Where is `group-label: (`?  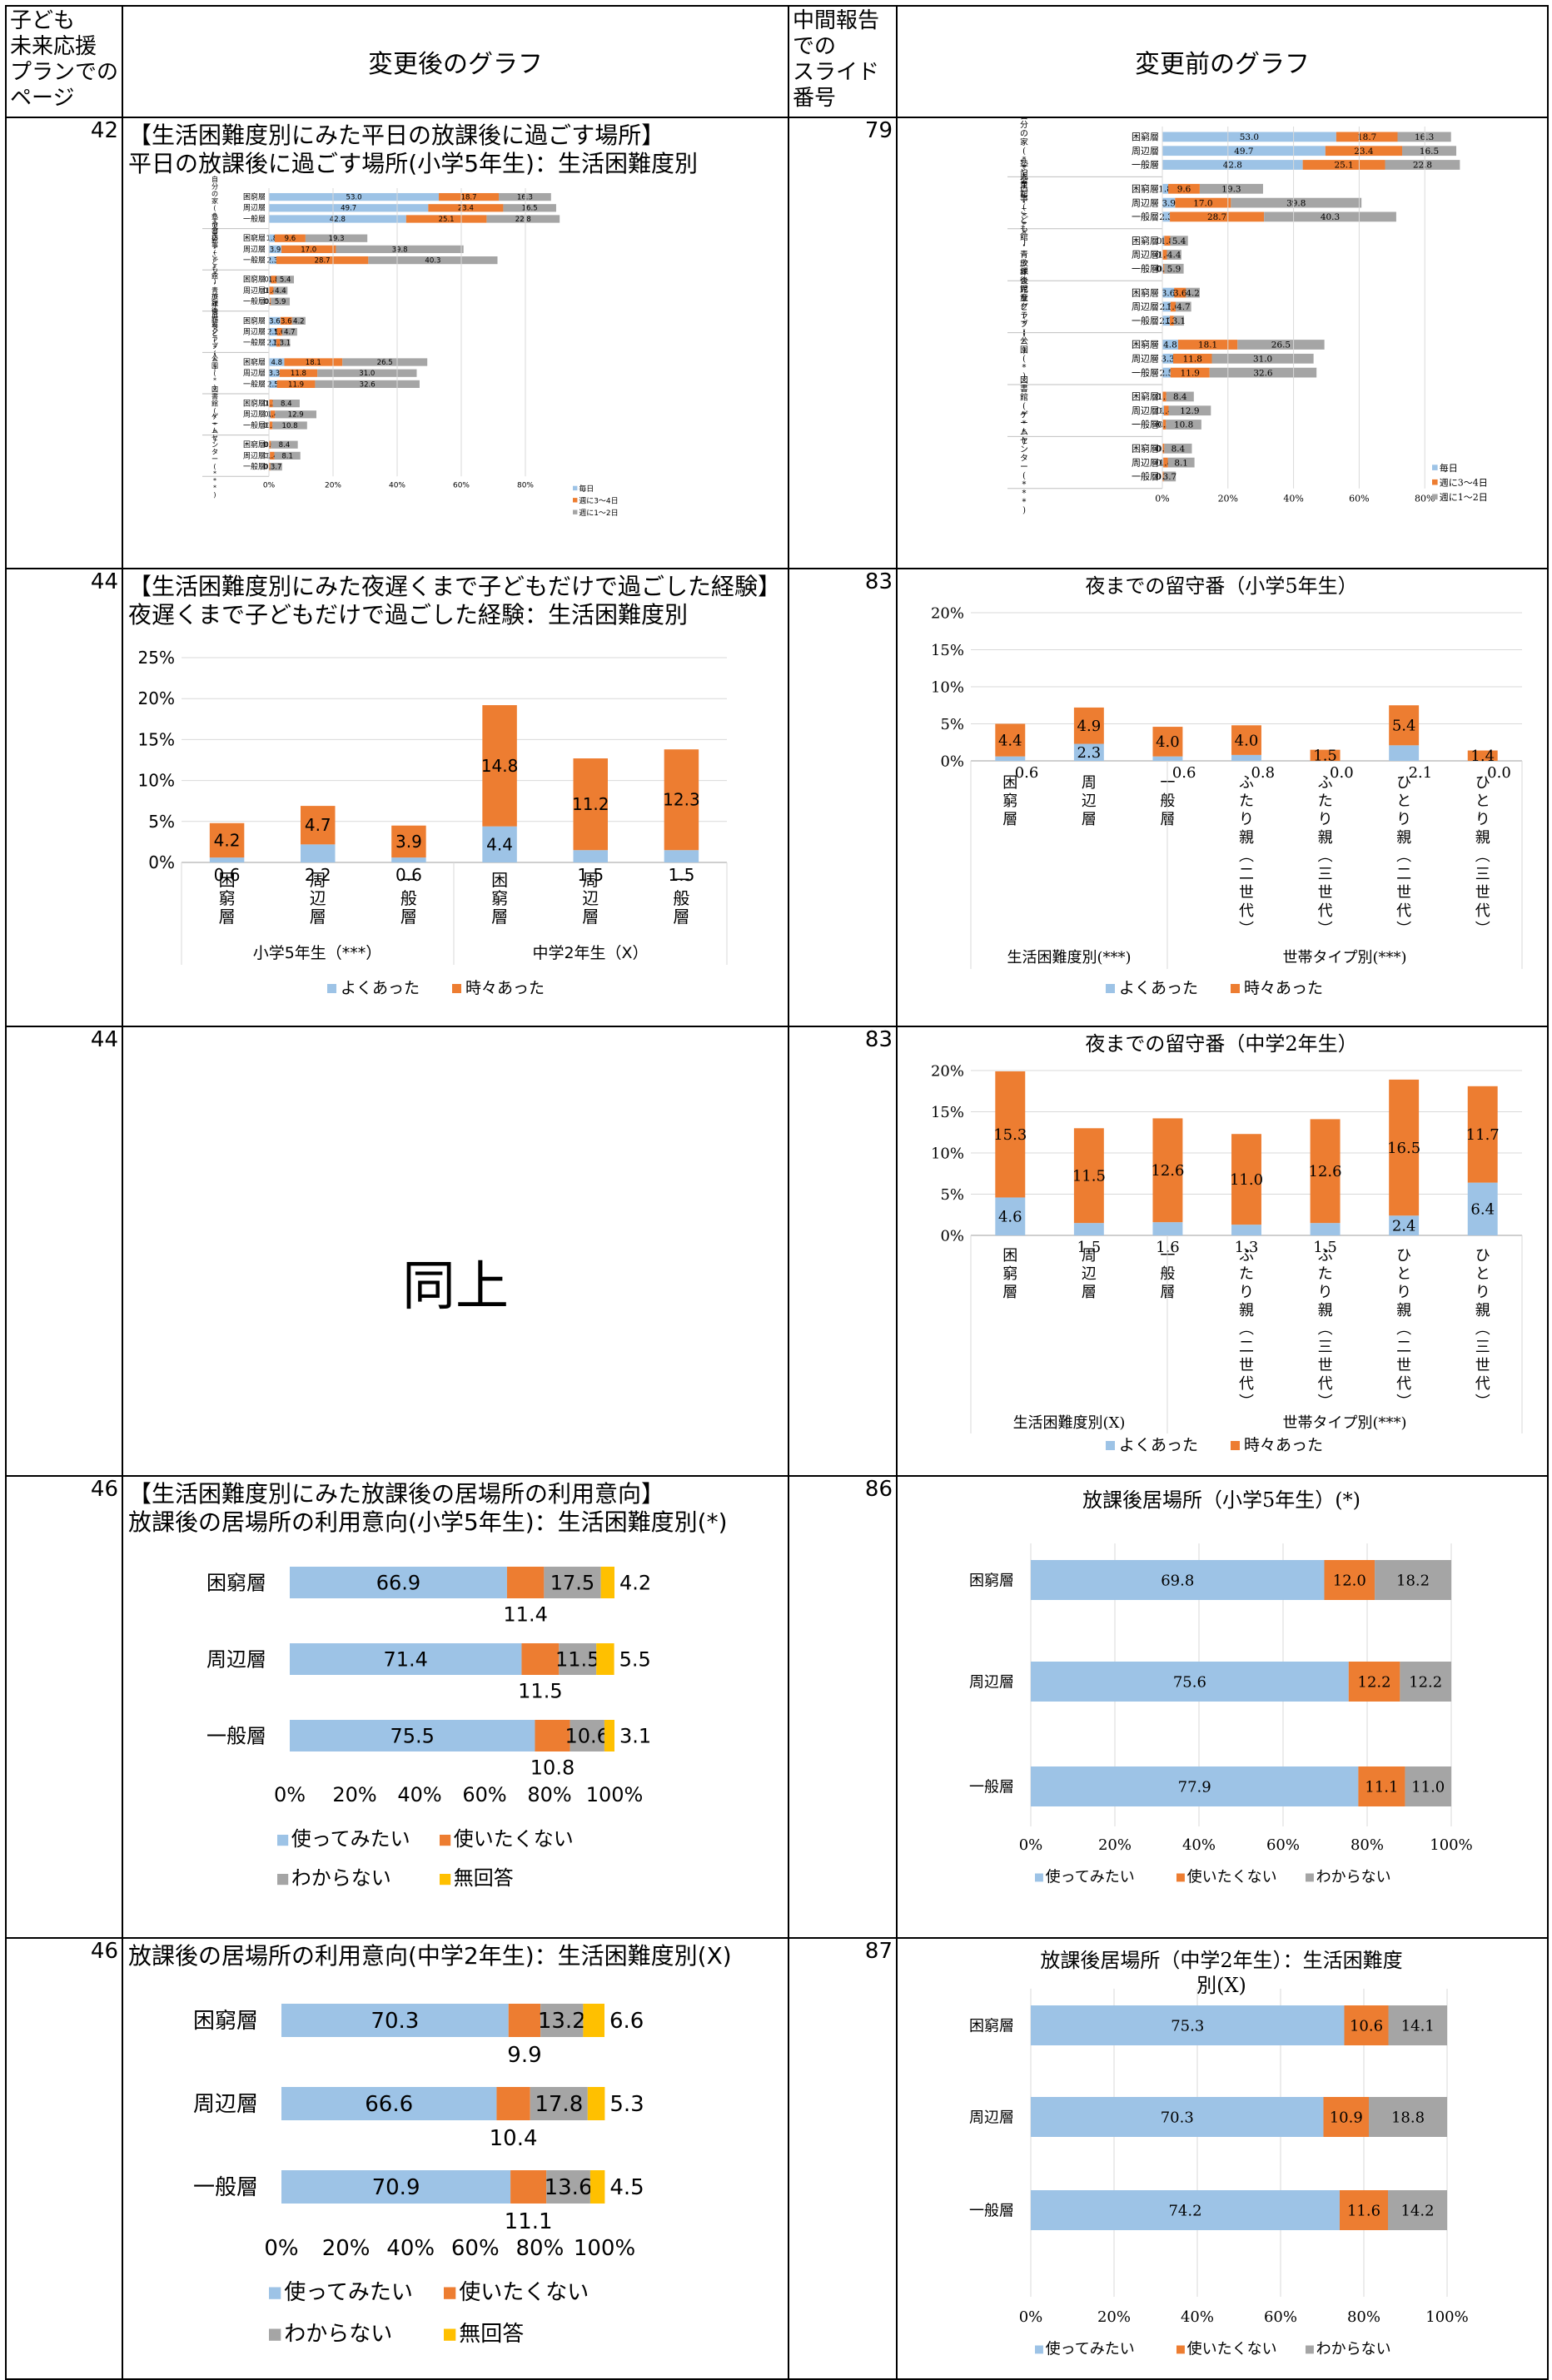
group-label: ( is located at coordinates (214, 252).